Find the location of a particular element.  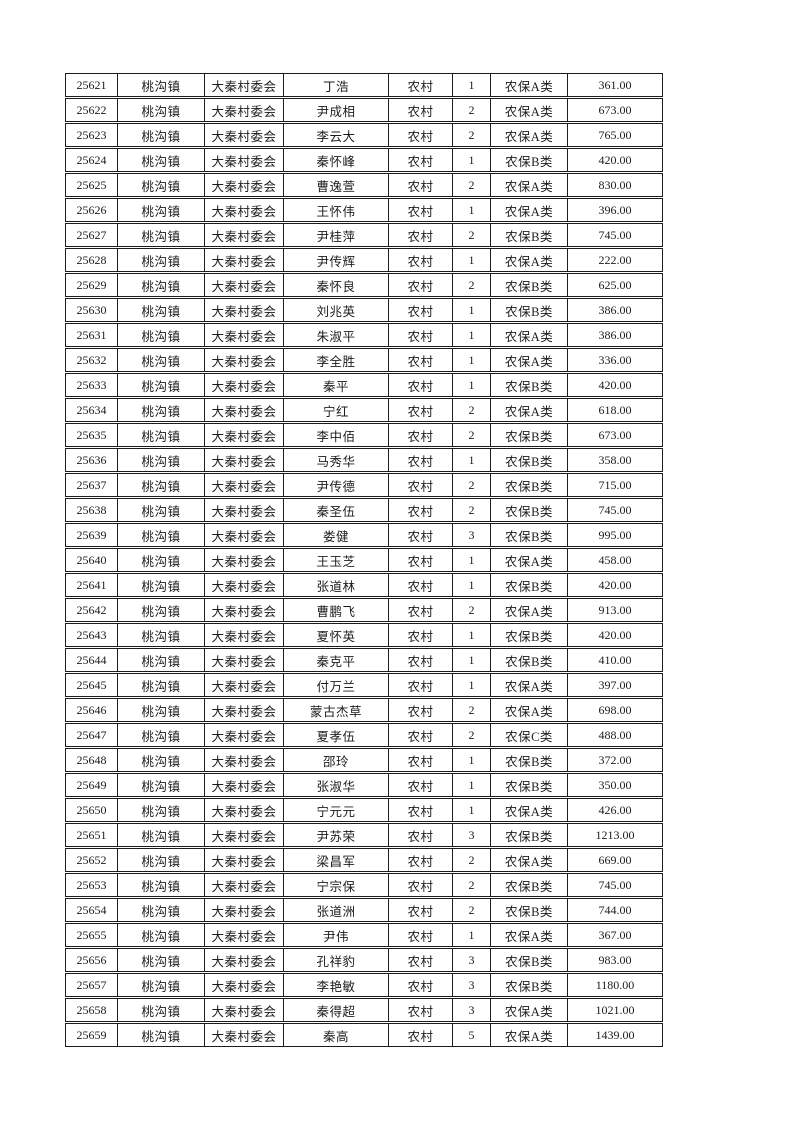

cell-amount: 1180.00 is located at coordinates (615, 984).